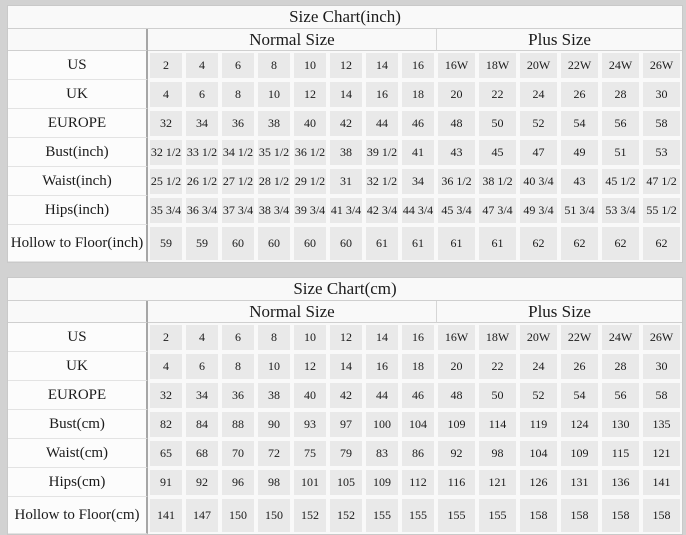 Image resolution: width=686 pixels, height=535 pixels. Describe the element at coordinates (345, 366) in the screenshot. I see `table-row: UK 4 6 8 10 12 14 16 18 20 22 24 26 28 30` at that location.